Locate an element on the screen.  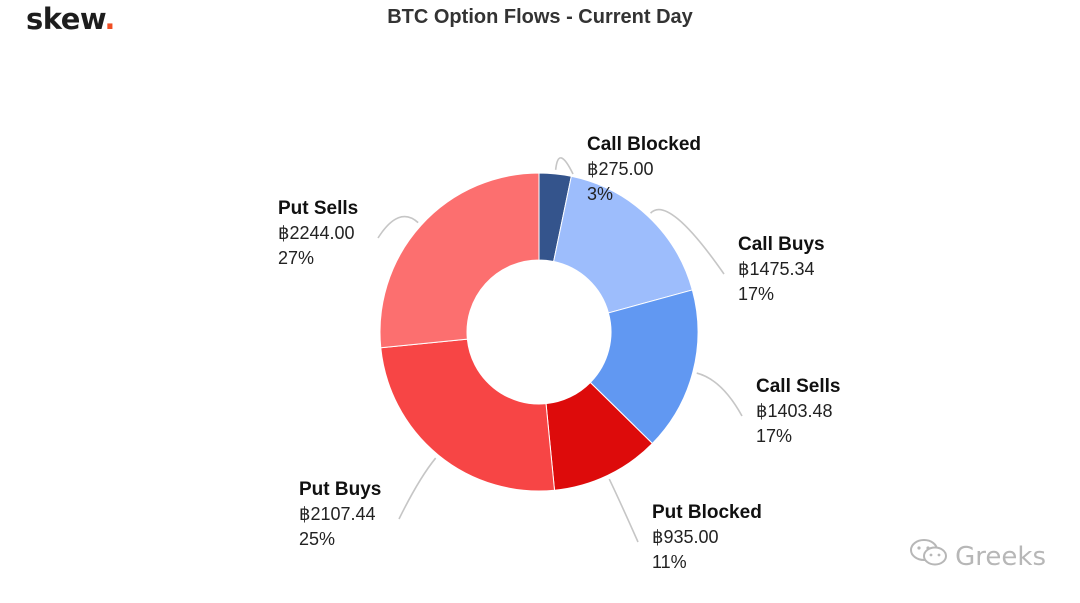
label-name-call-buys: Call Buys is located at coordinates (781, 244).